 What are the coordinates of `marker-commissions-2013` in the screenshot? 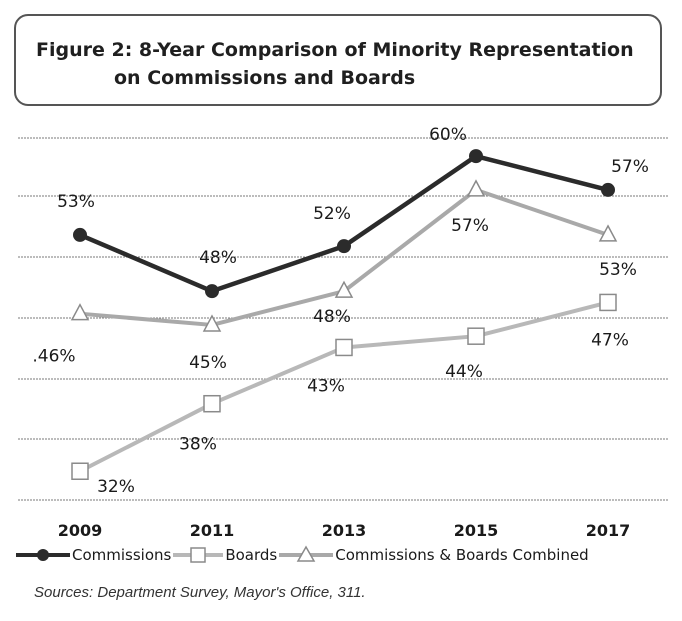 It's located at (344, 246).